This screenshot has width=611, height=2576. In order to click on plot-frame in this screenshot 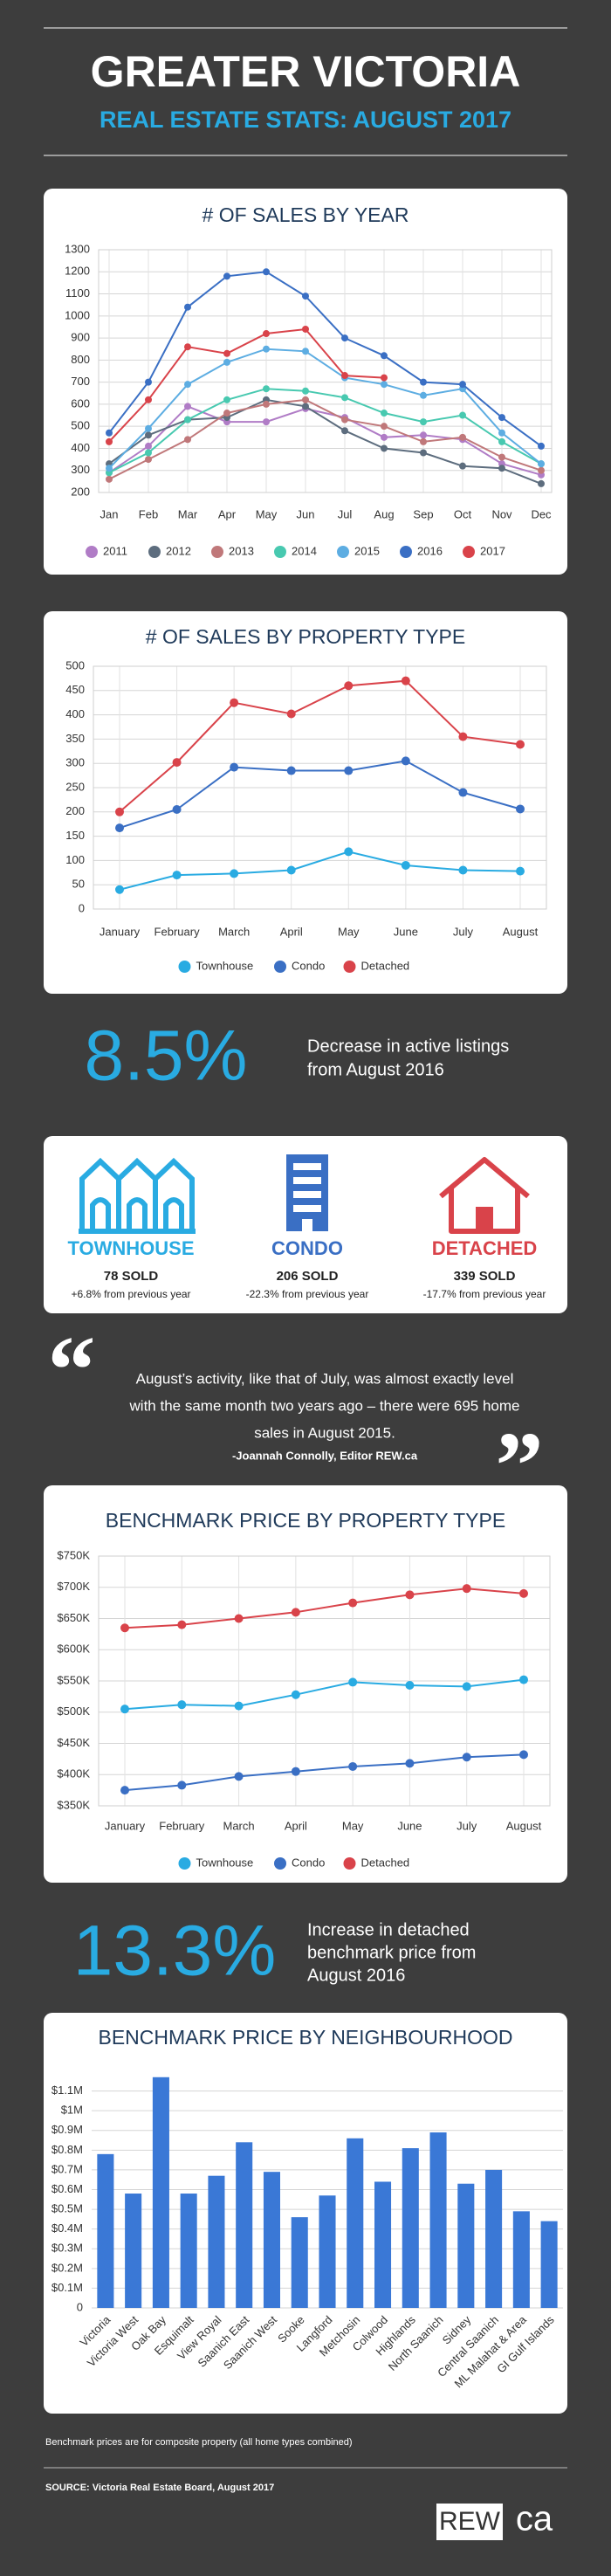, I will do `click(324, 1681)`.